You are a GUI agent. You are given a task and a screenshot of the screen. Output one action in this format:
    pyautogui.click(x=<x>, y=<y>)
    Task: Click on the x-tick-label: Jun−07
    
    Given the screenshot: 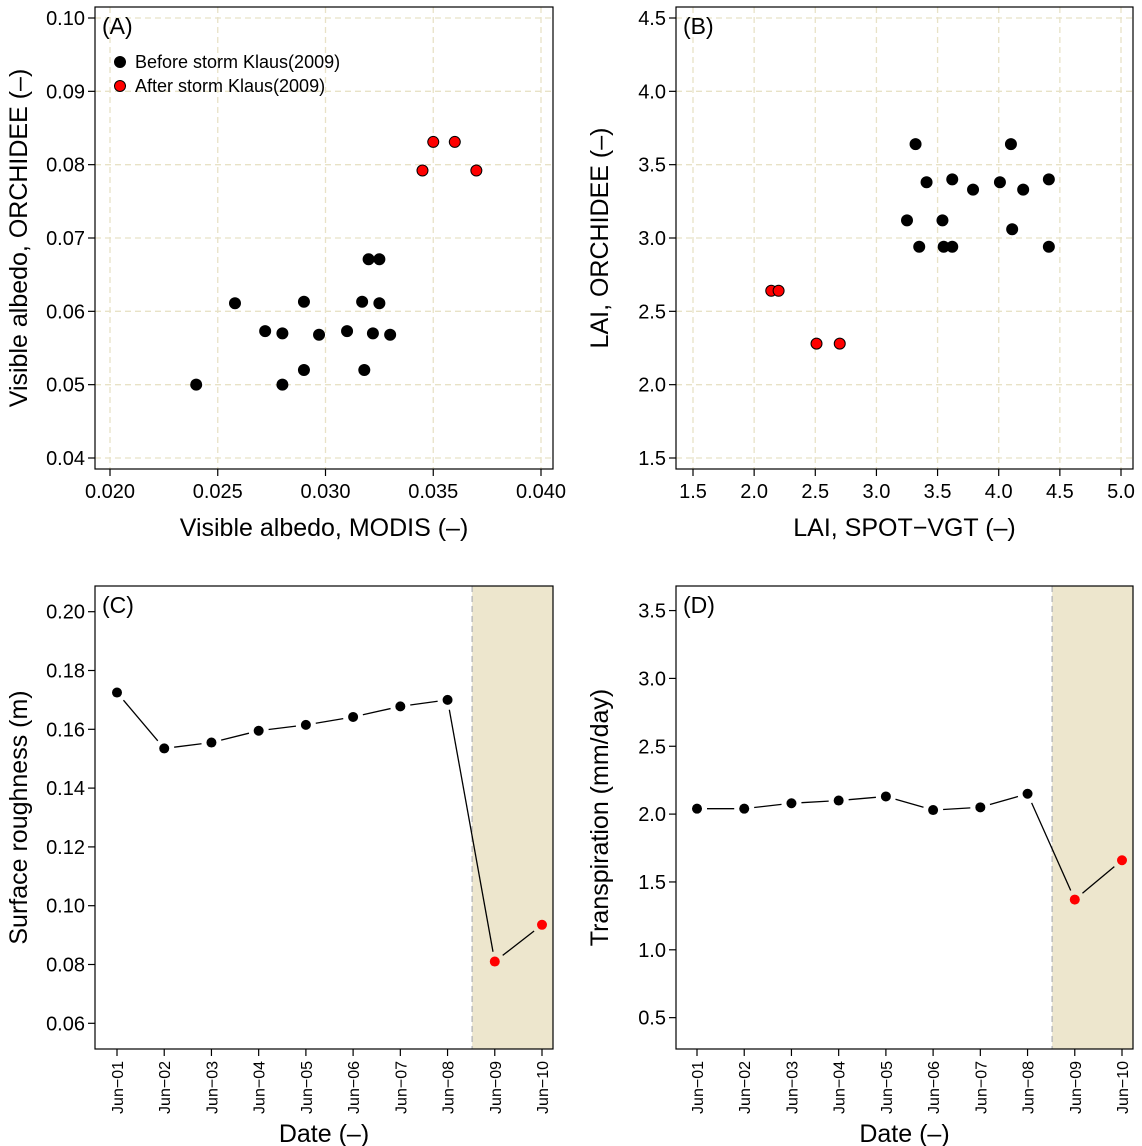 What is the action you would take?
    pyautogui.click(x=401, y=1087)
    